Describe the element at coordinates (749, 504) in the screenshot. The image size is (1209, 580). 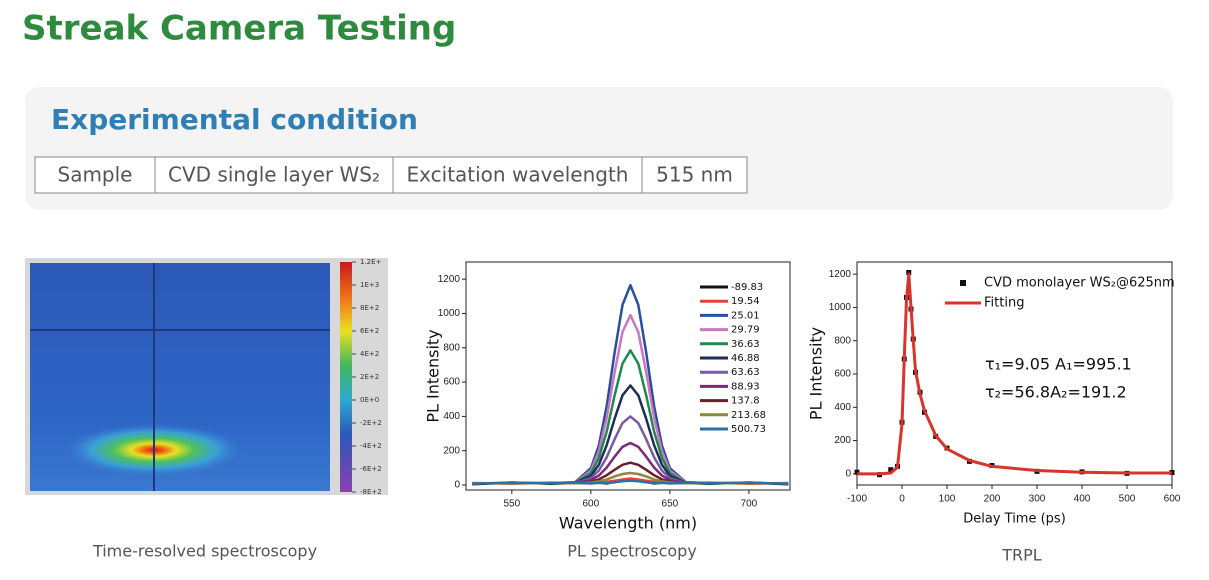
I see `x-tick-label: 700` at that location.